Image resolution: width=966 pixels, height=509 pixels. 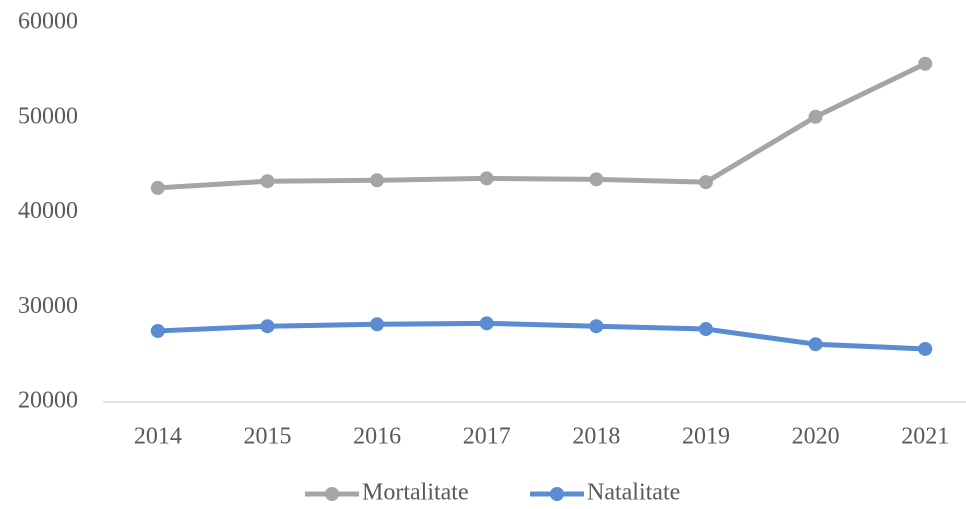 What do you see at coordinates (48, 306) in the screenshot?
I see `y-tick-label: 30000` at bounding box center [48, 306].